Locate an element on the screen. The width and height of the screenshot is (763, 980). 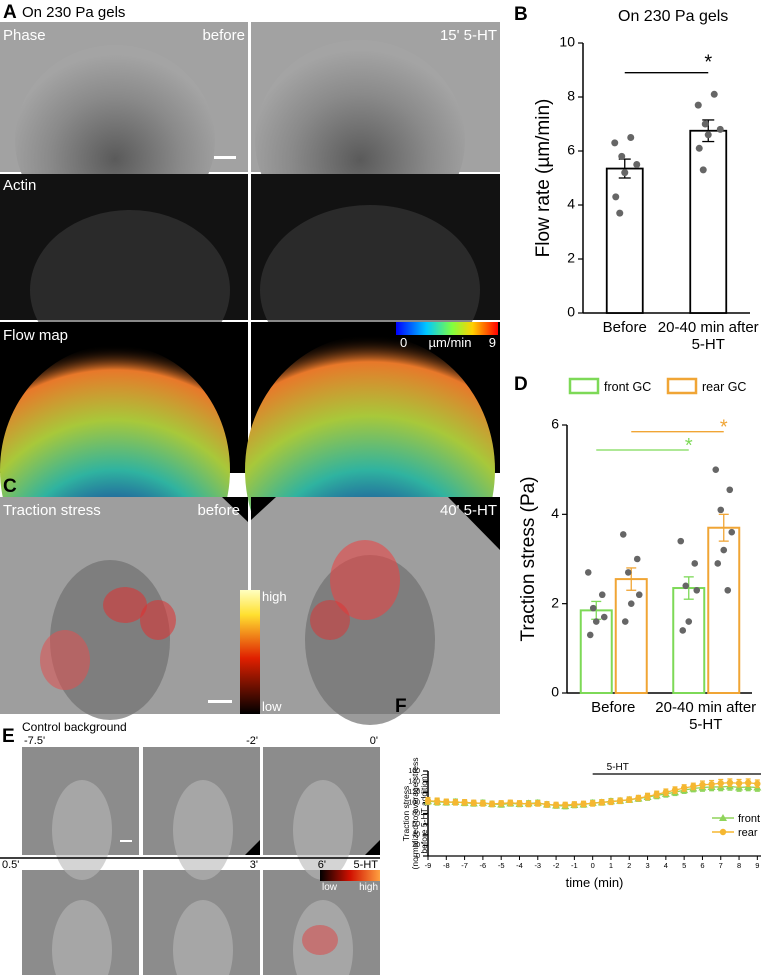
y-tick-label: 140 is located at coordinates (414, 781).